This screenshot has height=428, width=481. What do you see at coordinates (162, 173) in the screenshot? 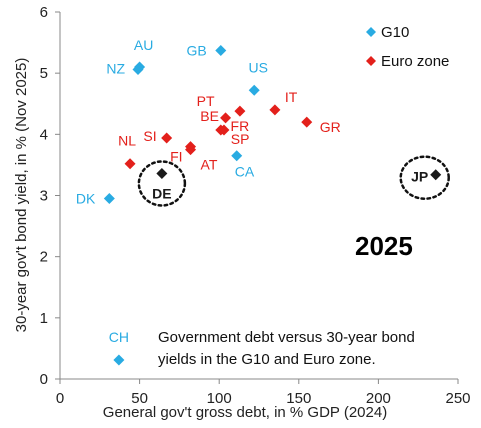
I see `point-de` at bounding box center [162, 173].